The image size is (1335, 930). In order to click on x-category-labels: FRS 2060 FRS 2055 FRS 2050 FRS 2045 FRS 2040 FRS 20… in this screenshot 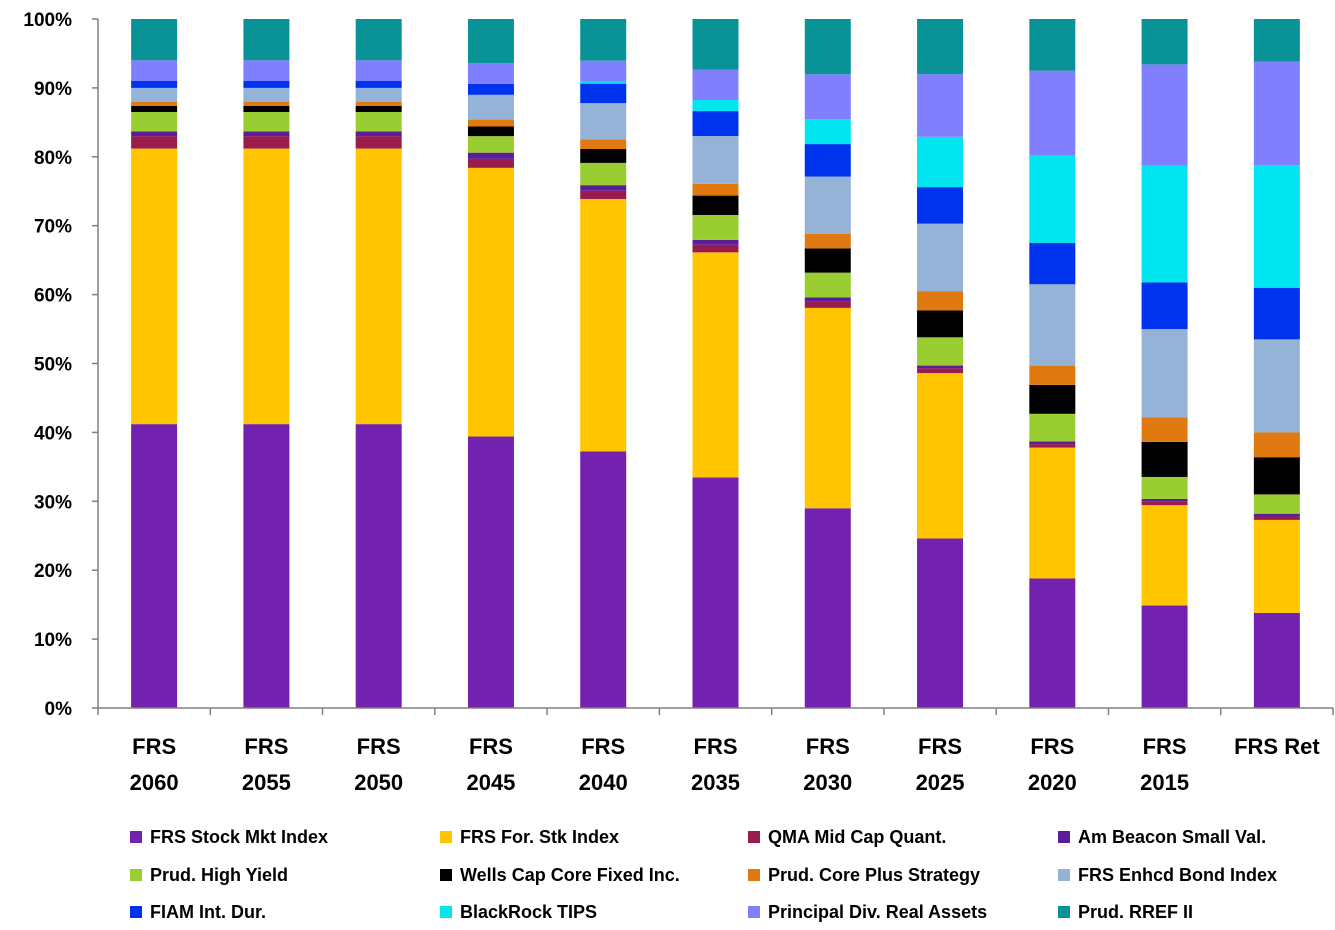, I will do `click(725, 764)`.